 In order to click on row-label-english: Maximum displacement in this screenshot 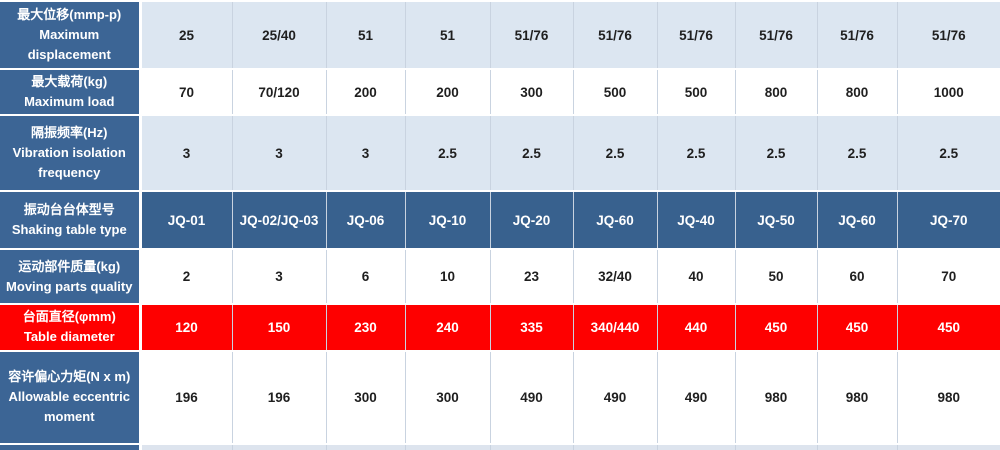, I will do `click(69, 44)`.